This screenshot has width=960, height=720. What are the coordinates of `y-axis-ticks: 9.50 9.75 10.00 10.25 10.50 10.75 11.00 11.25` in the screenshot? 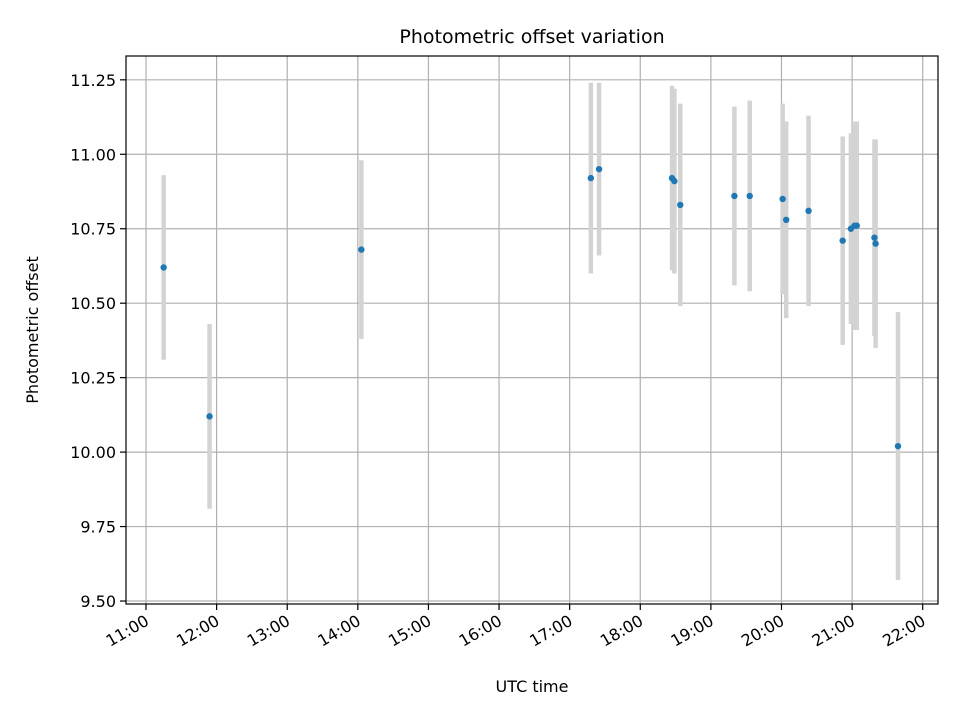 It's located at (98, 341).